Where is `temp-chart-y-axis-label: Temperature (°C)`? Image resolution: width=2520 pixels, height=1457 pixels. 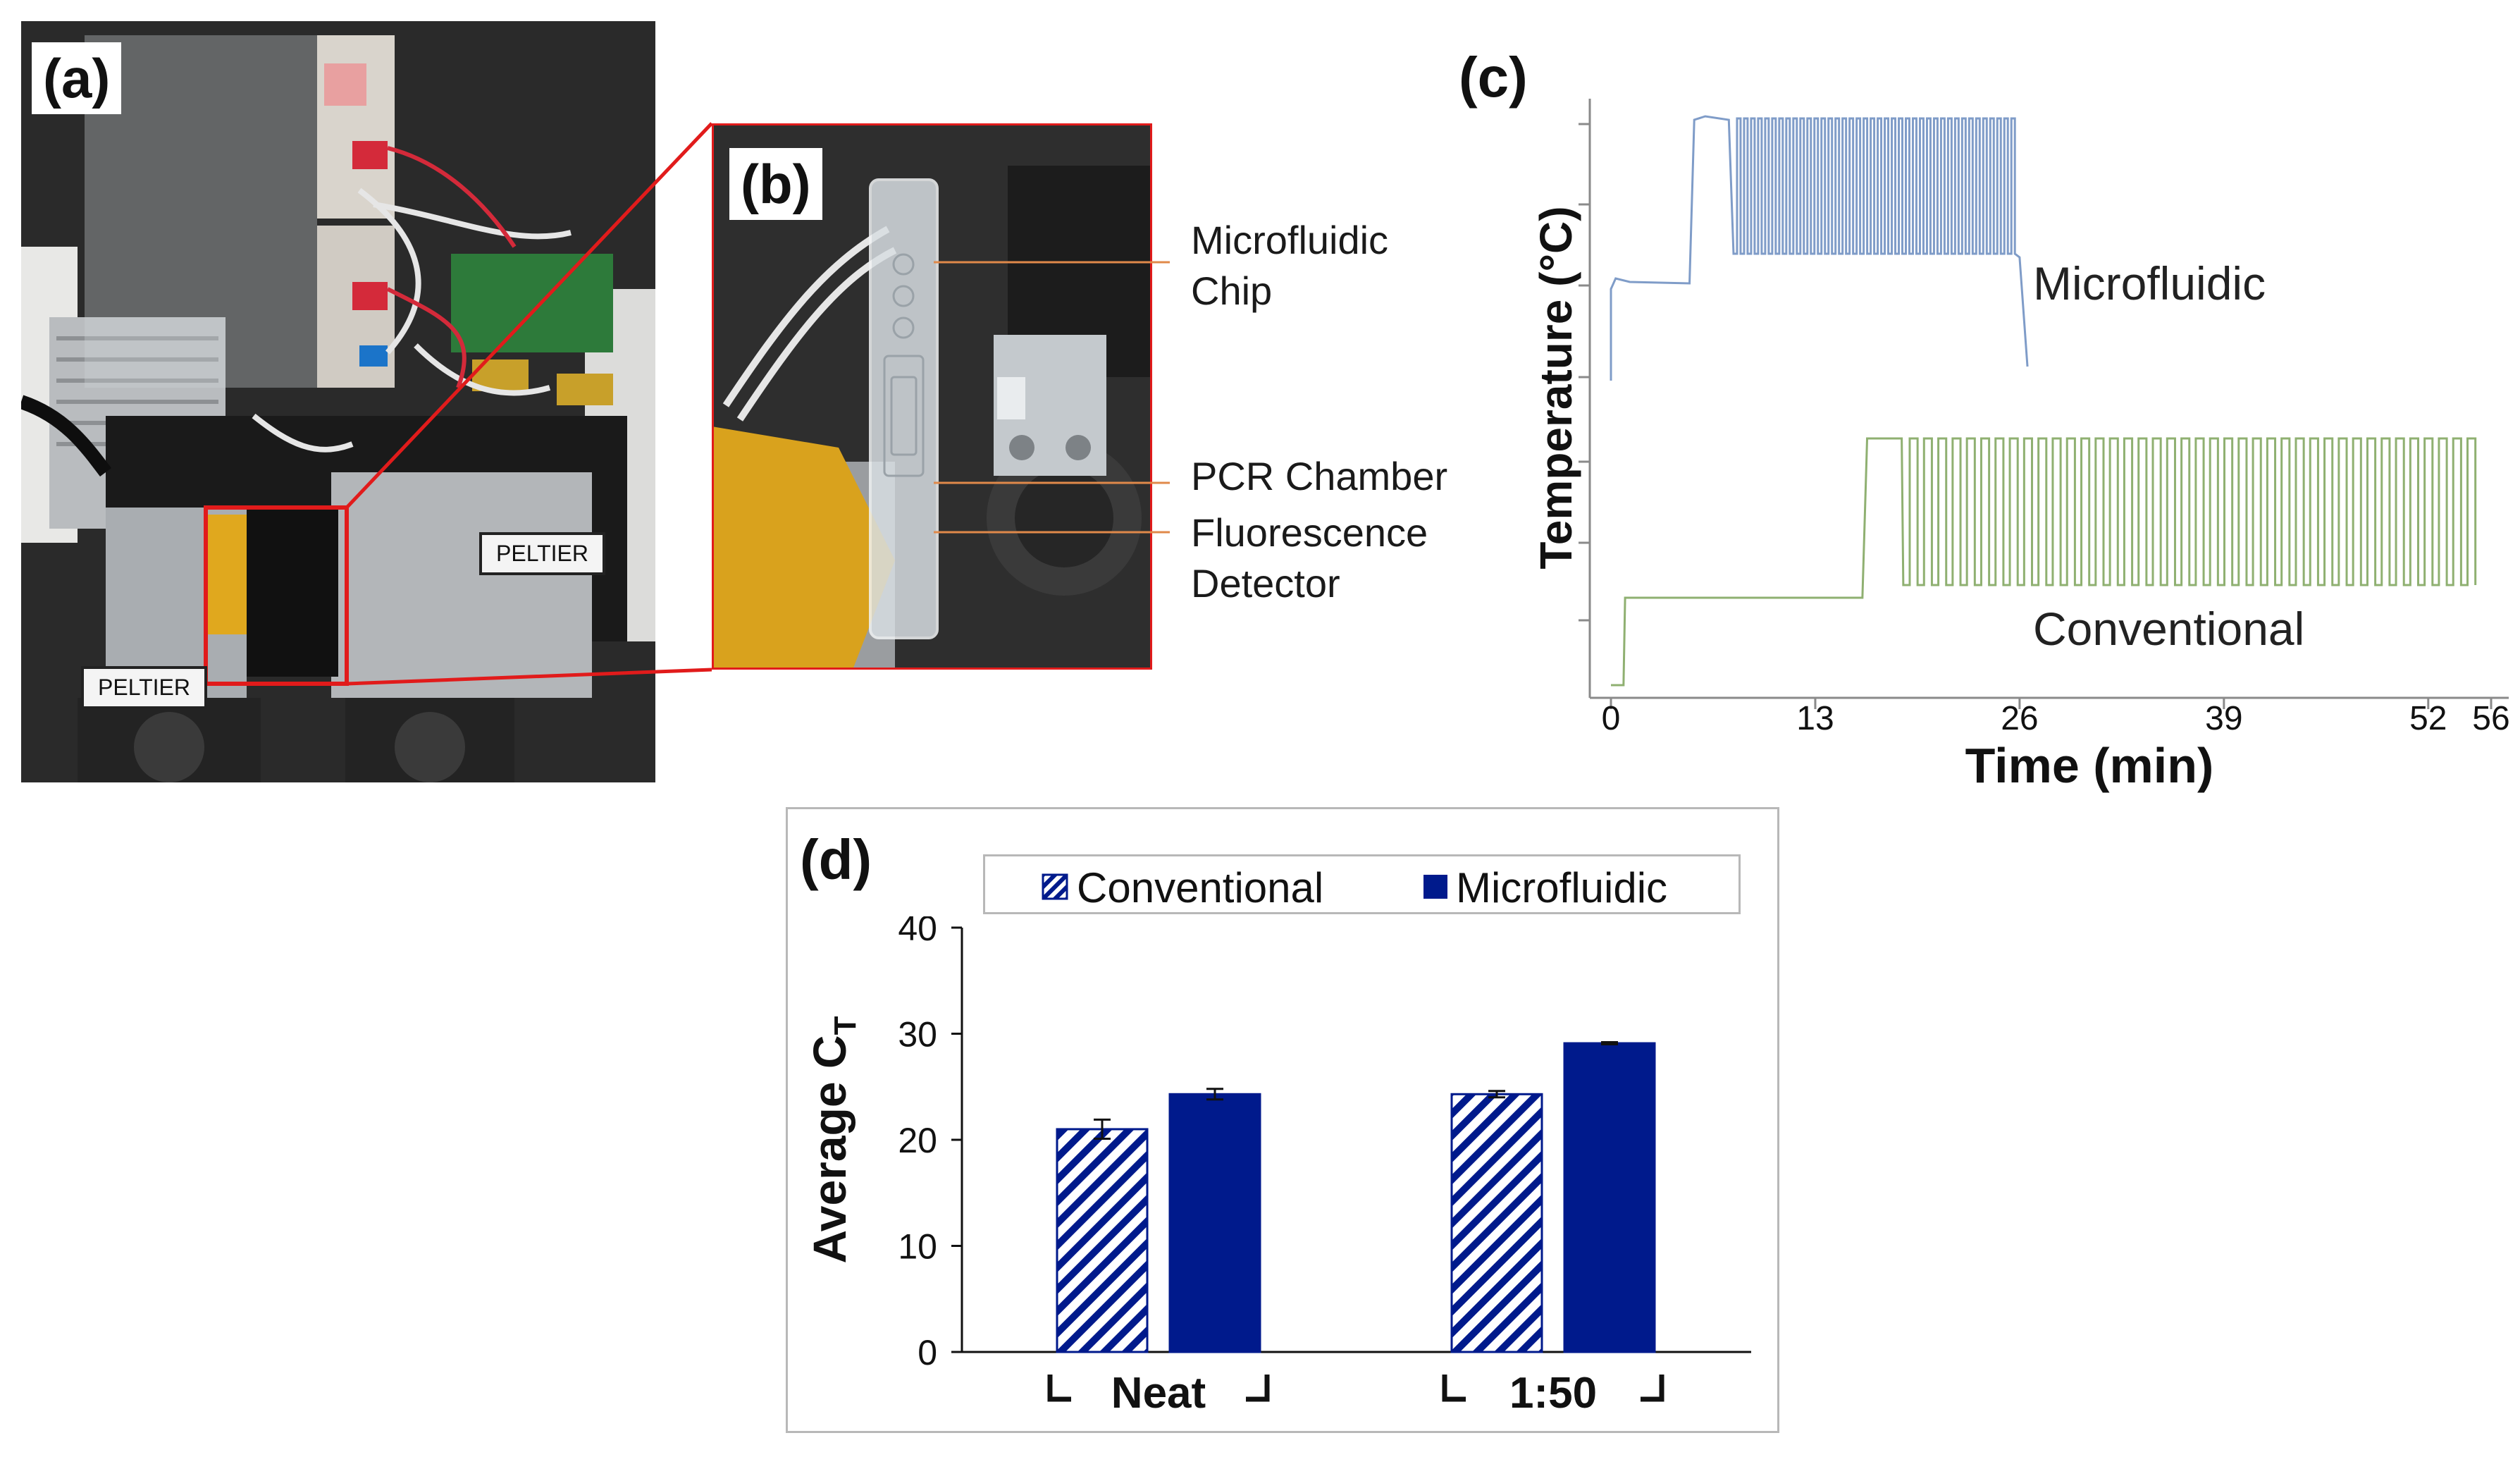 temp-chart-y-axis-label: Temperature (°C) is located at coordinates (1556, 388).